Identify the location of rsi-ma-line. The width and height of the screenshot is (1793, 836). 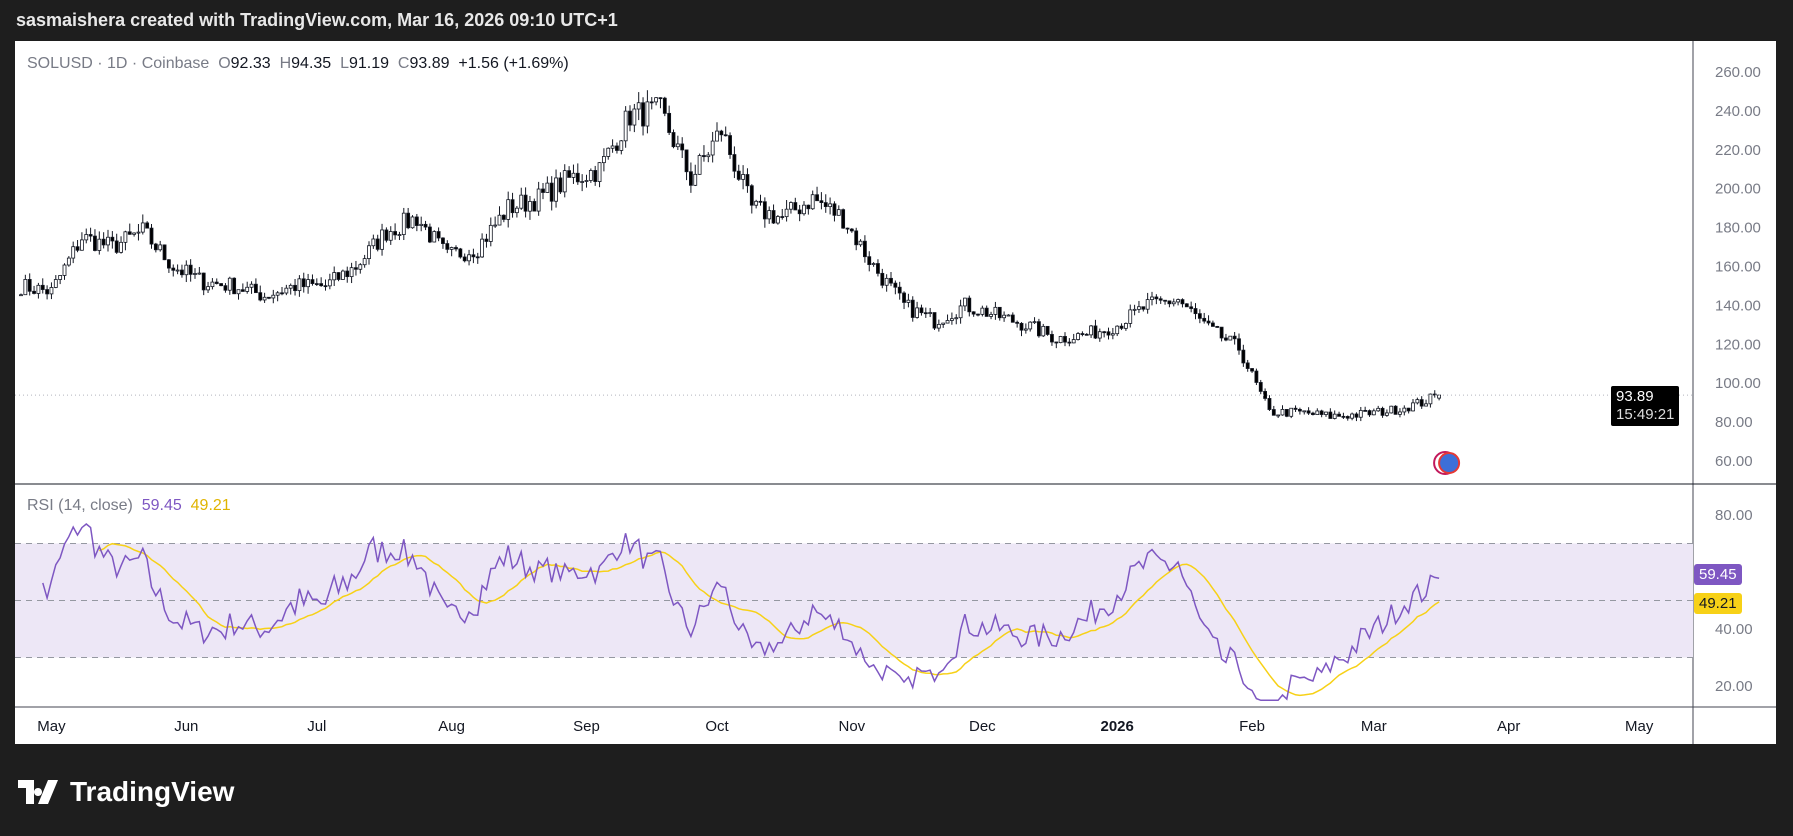
(769, 619).